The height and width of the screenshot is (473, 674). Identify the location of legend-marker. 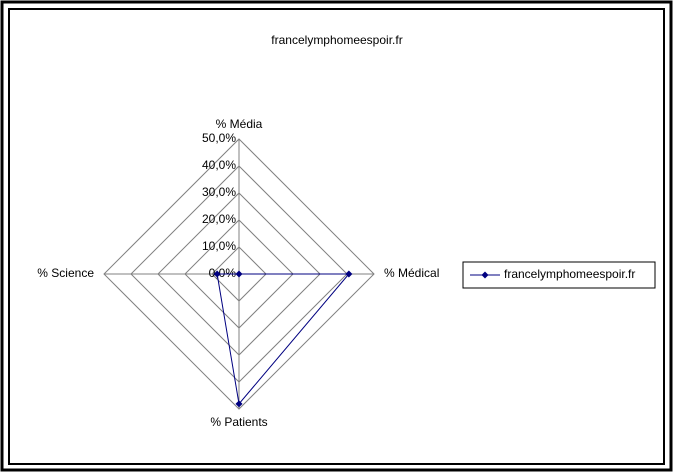
(485, 275).